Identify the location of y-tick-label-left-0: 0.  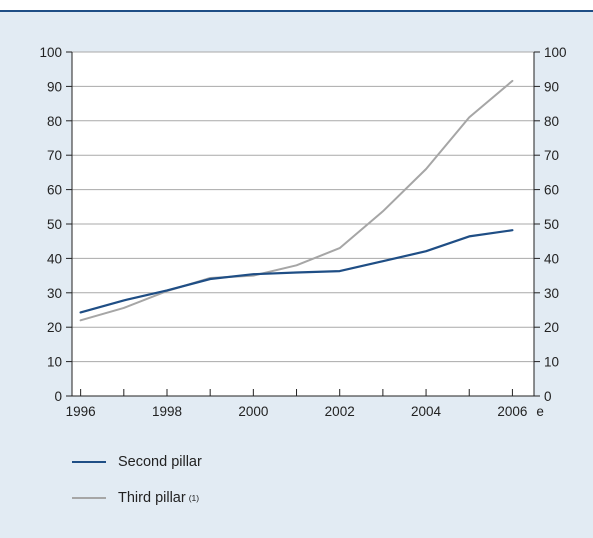
(58, 396).